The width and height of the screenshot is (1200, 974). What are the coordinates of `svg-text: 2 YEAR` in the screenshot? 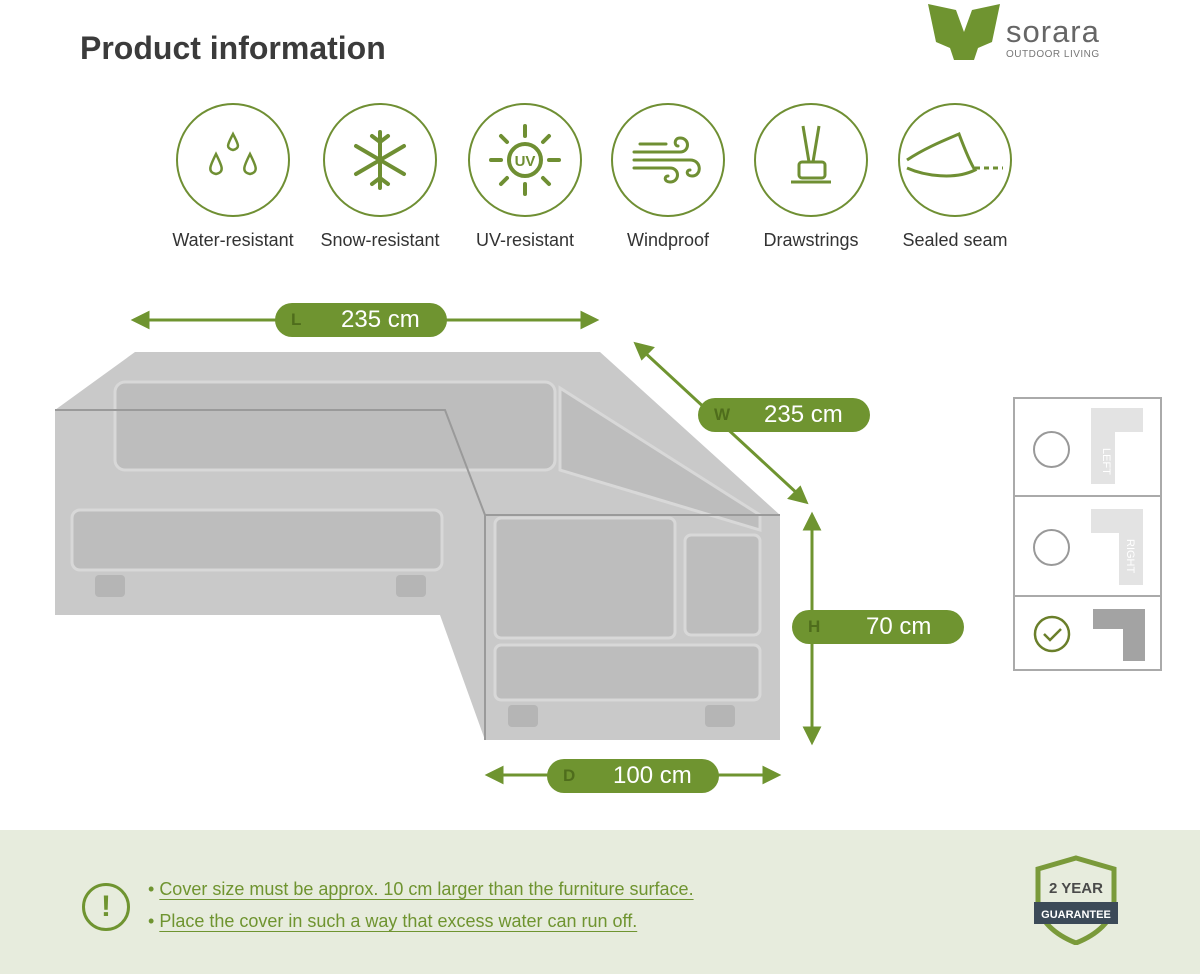 It's located at (1076, 888).